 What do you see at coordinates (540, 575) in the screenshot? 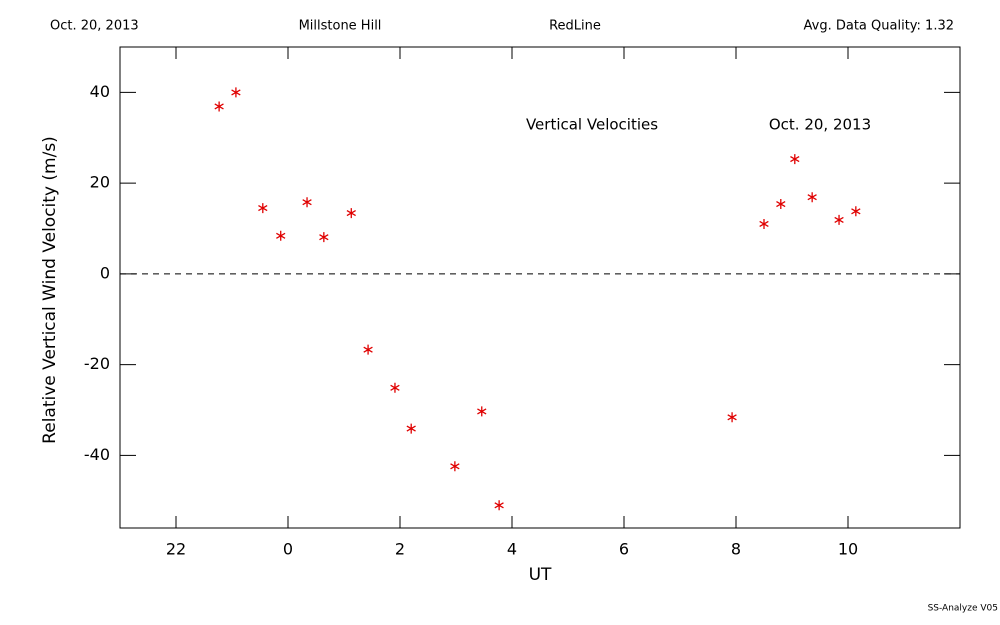
I see `x-axis-label: UT` at bounding box center [540, 575].